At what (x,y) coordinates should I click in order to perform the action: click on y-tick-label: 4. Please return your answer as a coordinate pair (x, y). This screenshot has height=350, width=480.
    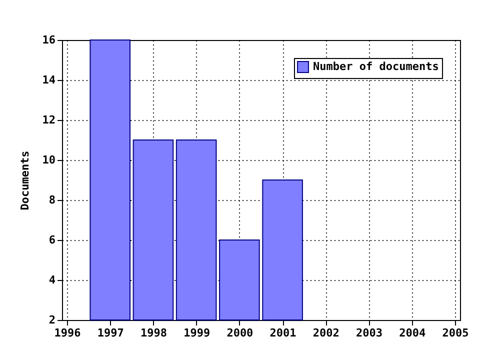
    Looking at the image, I should click on (52, 280).